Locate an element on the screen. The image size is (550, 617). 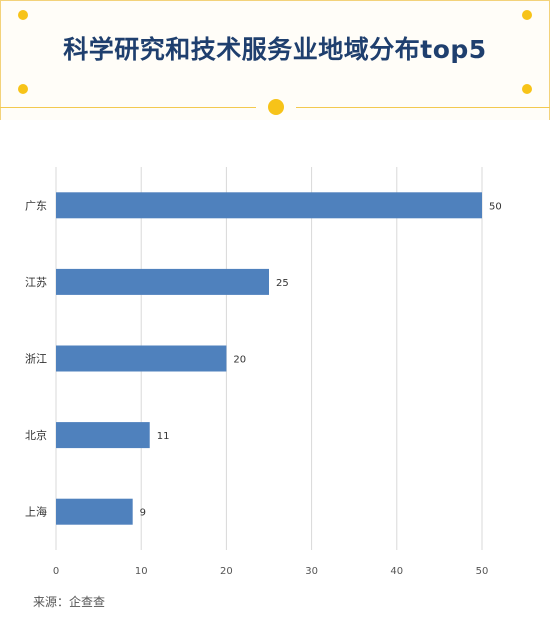
corner-dot-top-right is located at coordinates (527, 15).